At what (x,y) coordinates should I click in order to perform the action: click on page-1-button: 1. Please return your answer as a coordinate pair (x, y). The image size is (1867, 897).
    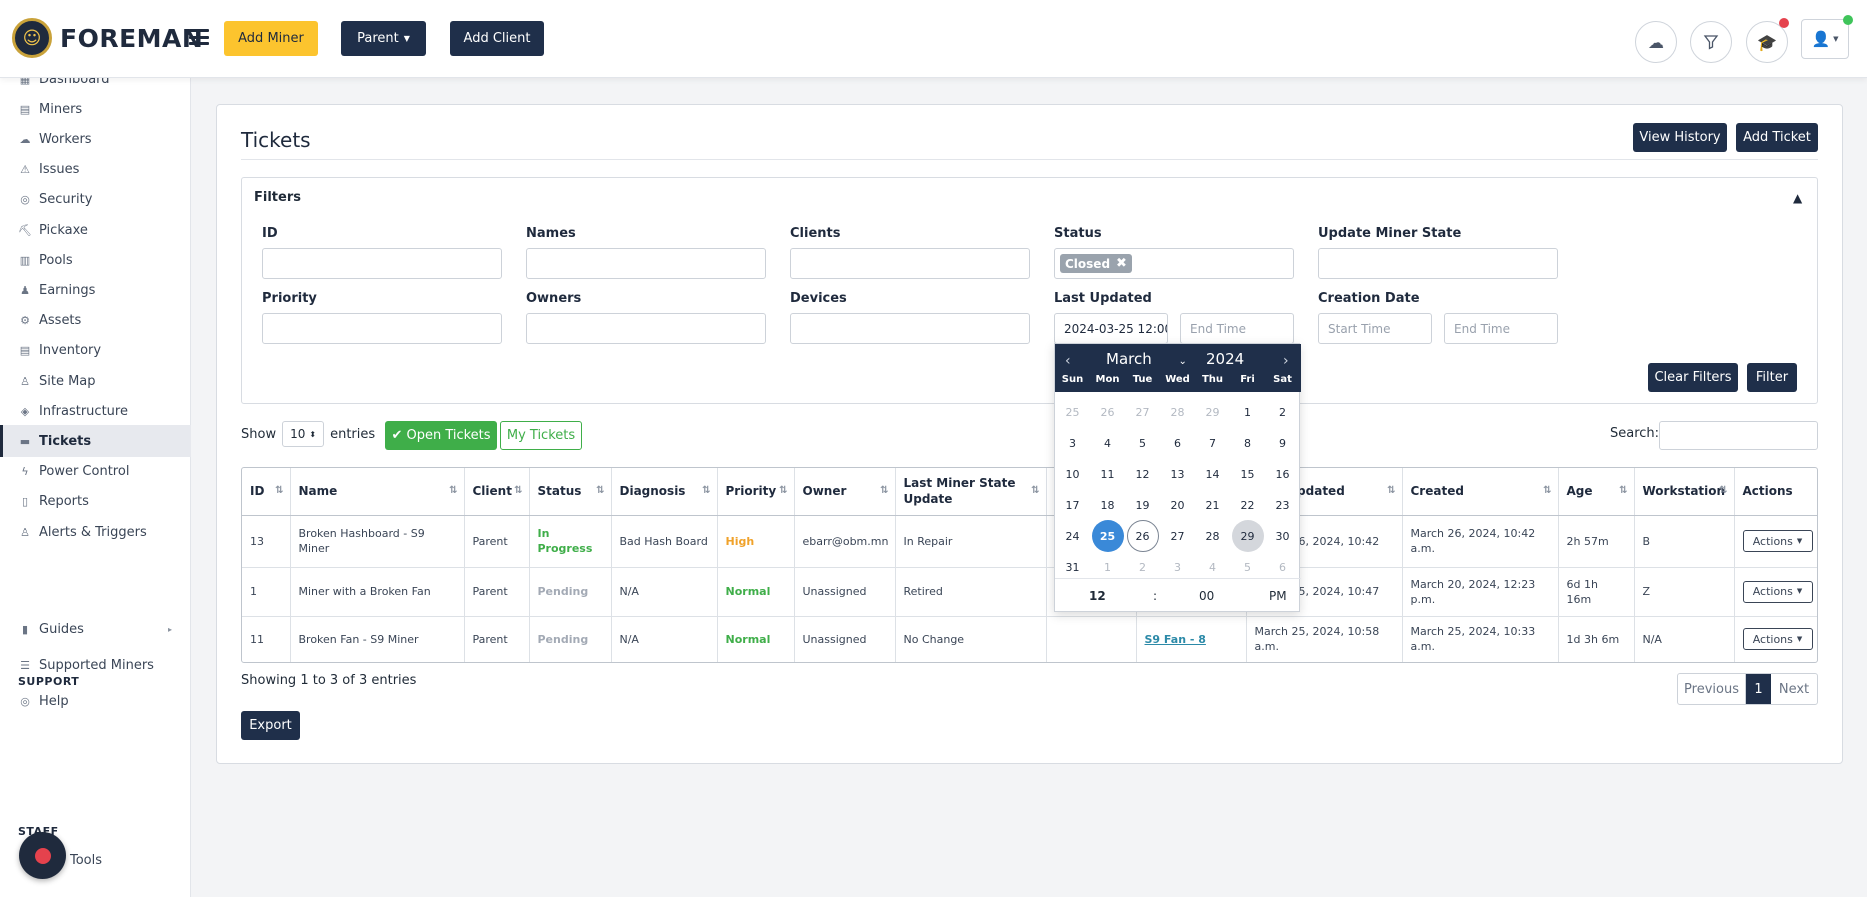
    Looking at the image, I should click on (1758, 689).